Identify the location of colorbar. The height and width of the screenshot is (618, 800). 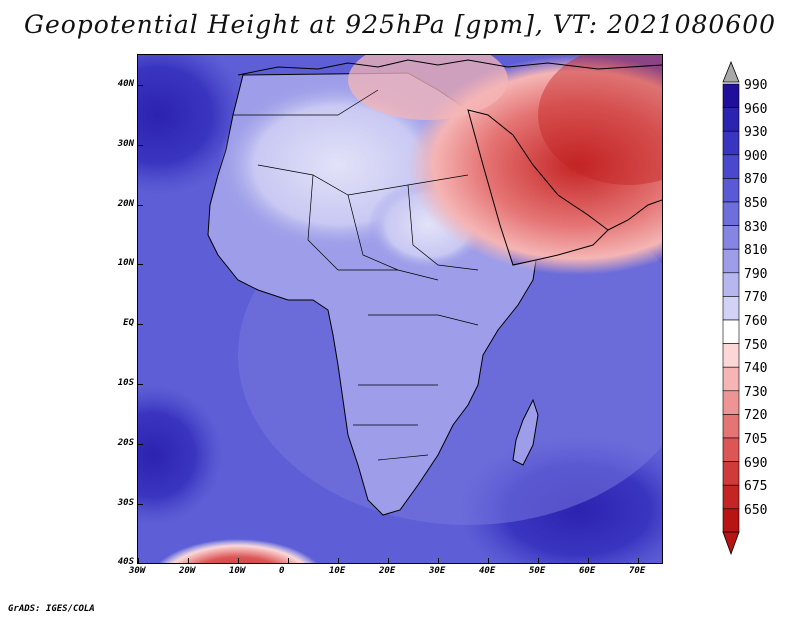
(731, 308).